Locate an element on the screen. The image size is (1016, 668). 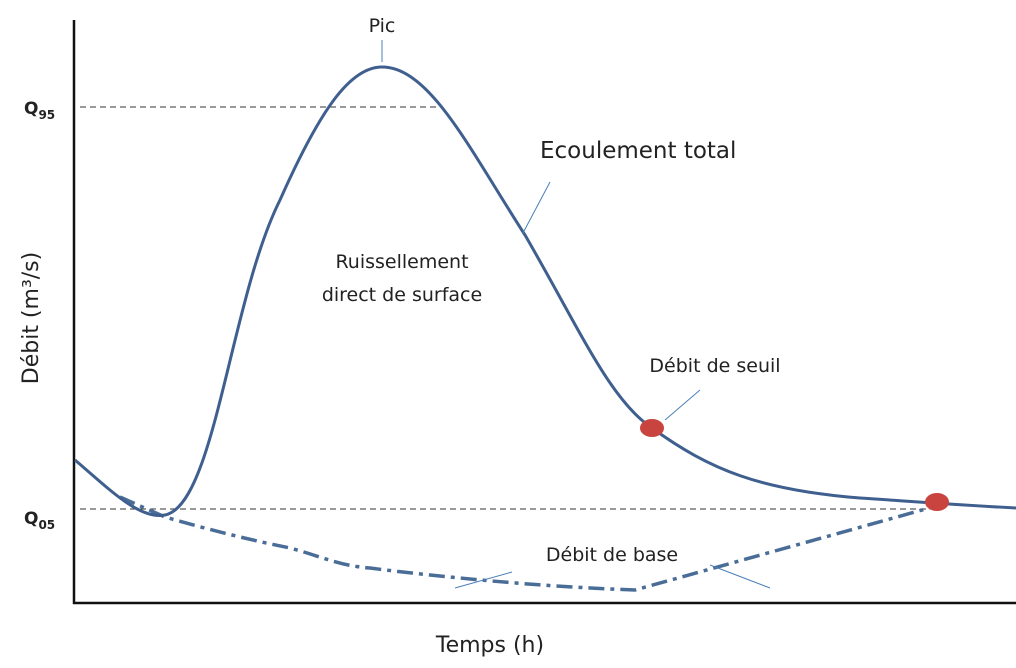
threshold-label: Débit de seuil is located at coordinates (714, 366).